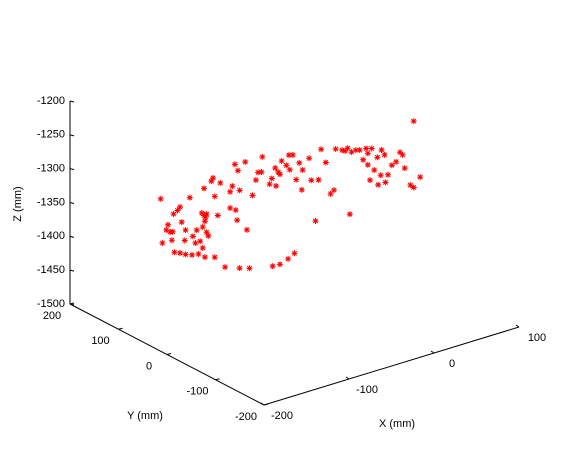  Describe the element at coordinates (197, 392) in the screenshot. I see `y-tick-label: -100` at that location.